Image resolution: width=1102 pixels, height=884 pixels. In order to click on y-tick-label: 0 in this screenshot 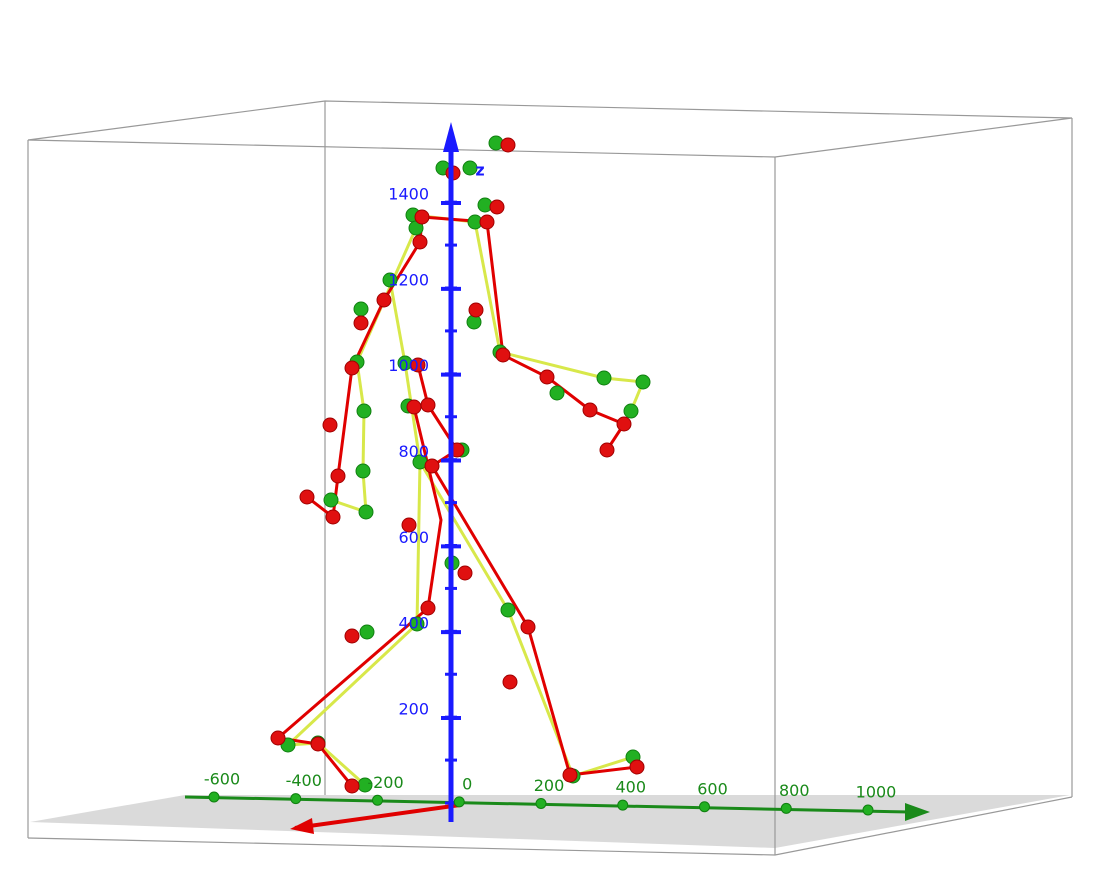, I will do `click(467, 783)`.